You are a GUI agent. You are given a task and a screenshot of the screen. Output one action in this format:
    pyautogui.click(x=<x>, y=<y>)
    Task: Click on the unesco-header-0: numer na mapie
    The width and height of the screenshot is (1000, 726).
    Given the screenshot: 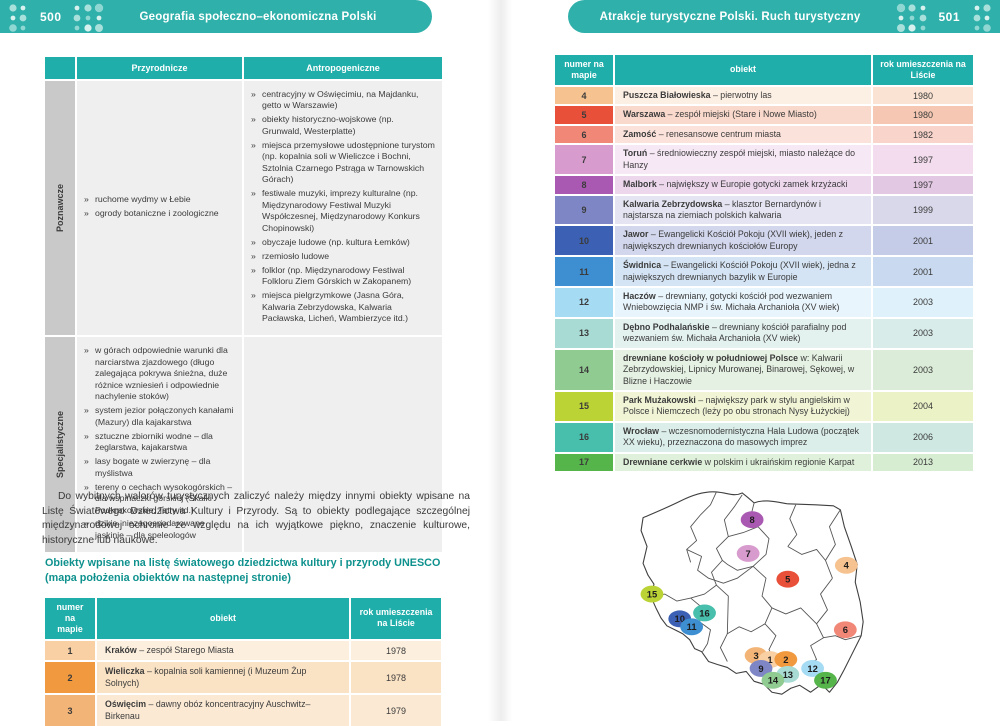 What is the action you would take?
    pyautogui.click(x=584, y=70)
    